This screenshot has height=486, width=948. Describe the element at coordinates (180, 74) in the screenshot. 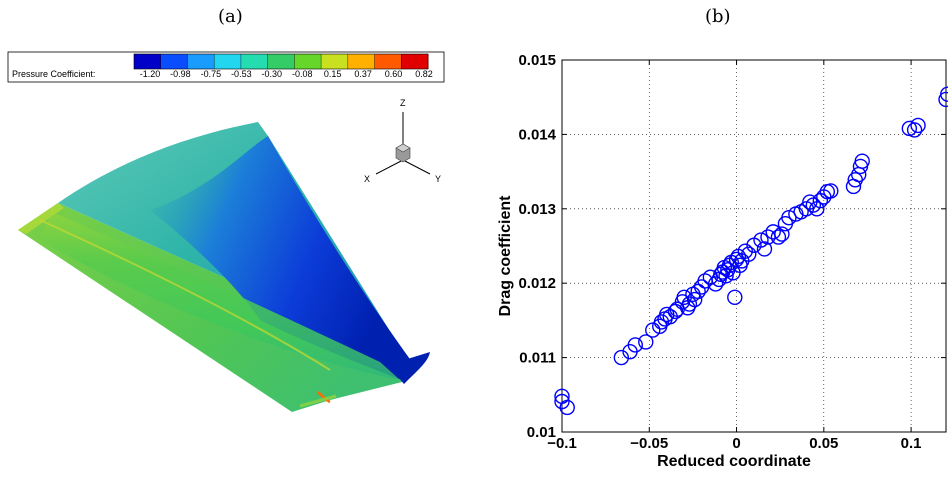

I see `colorbar-tick-label: -0.98` at that location.